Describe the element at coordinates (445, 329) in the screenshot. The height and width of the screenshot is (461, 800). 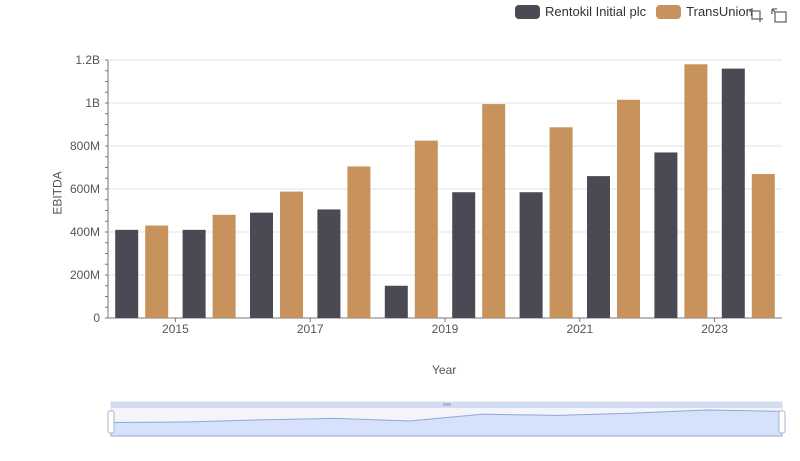
I see `x-tick-label: 2019` at that location.